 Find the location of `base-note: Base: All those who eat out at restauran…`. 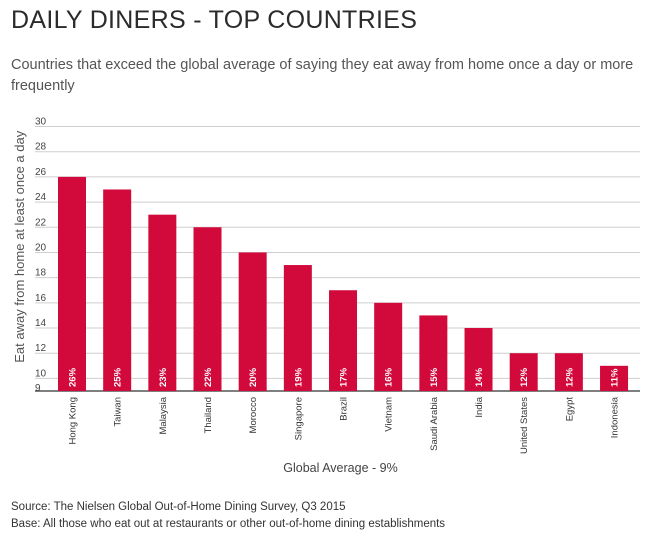

base-note: Base: All those who eat out at restauran… is located at coordinates (228, 524).